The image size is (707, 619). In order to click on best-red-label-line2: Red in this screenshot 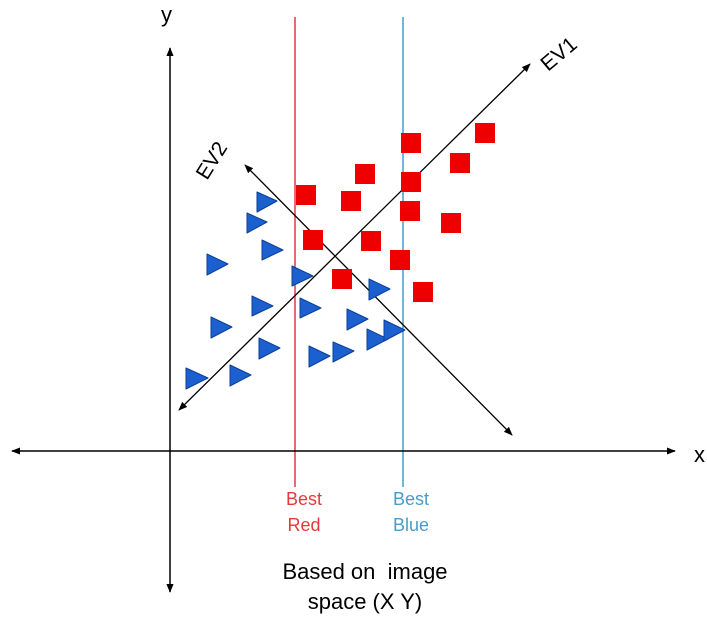, I will do `click(303, 525)`.